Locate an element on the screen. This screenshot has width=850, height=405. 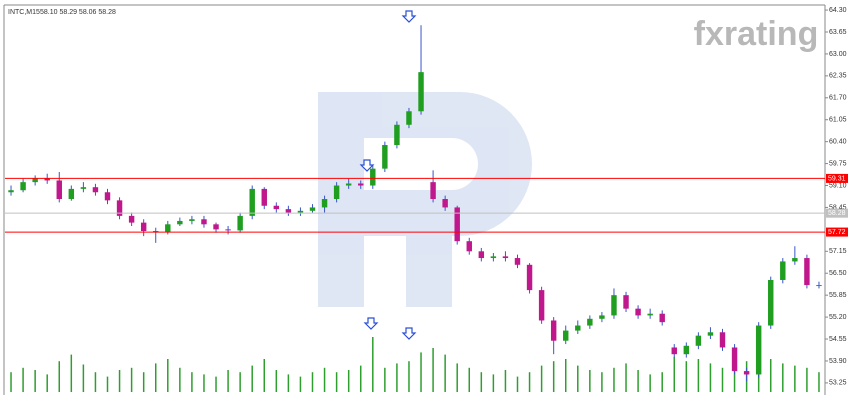
y-tick-label: 57.15 is located at coordinates (838, 251).